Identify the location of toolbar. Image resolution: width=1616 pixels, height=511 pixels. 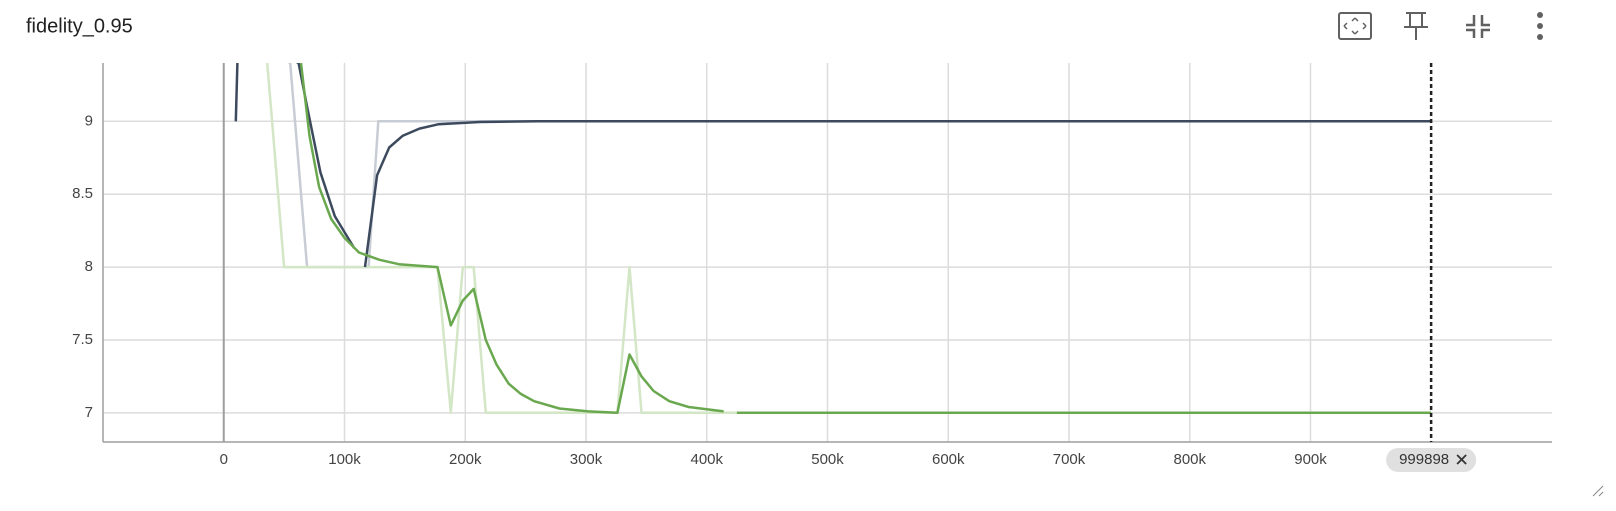
(1440, 26).